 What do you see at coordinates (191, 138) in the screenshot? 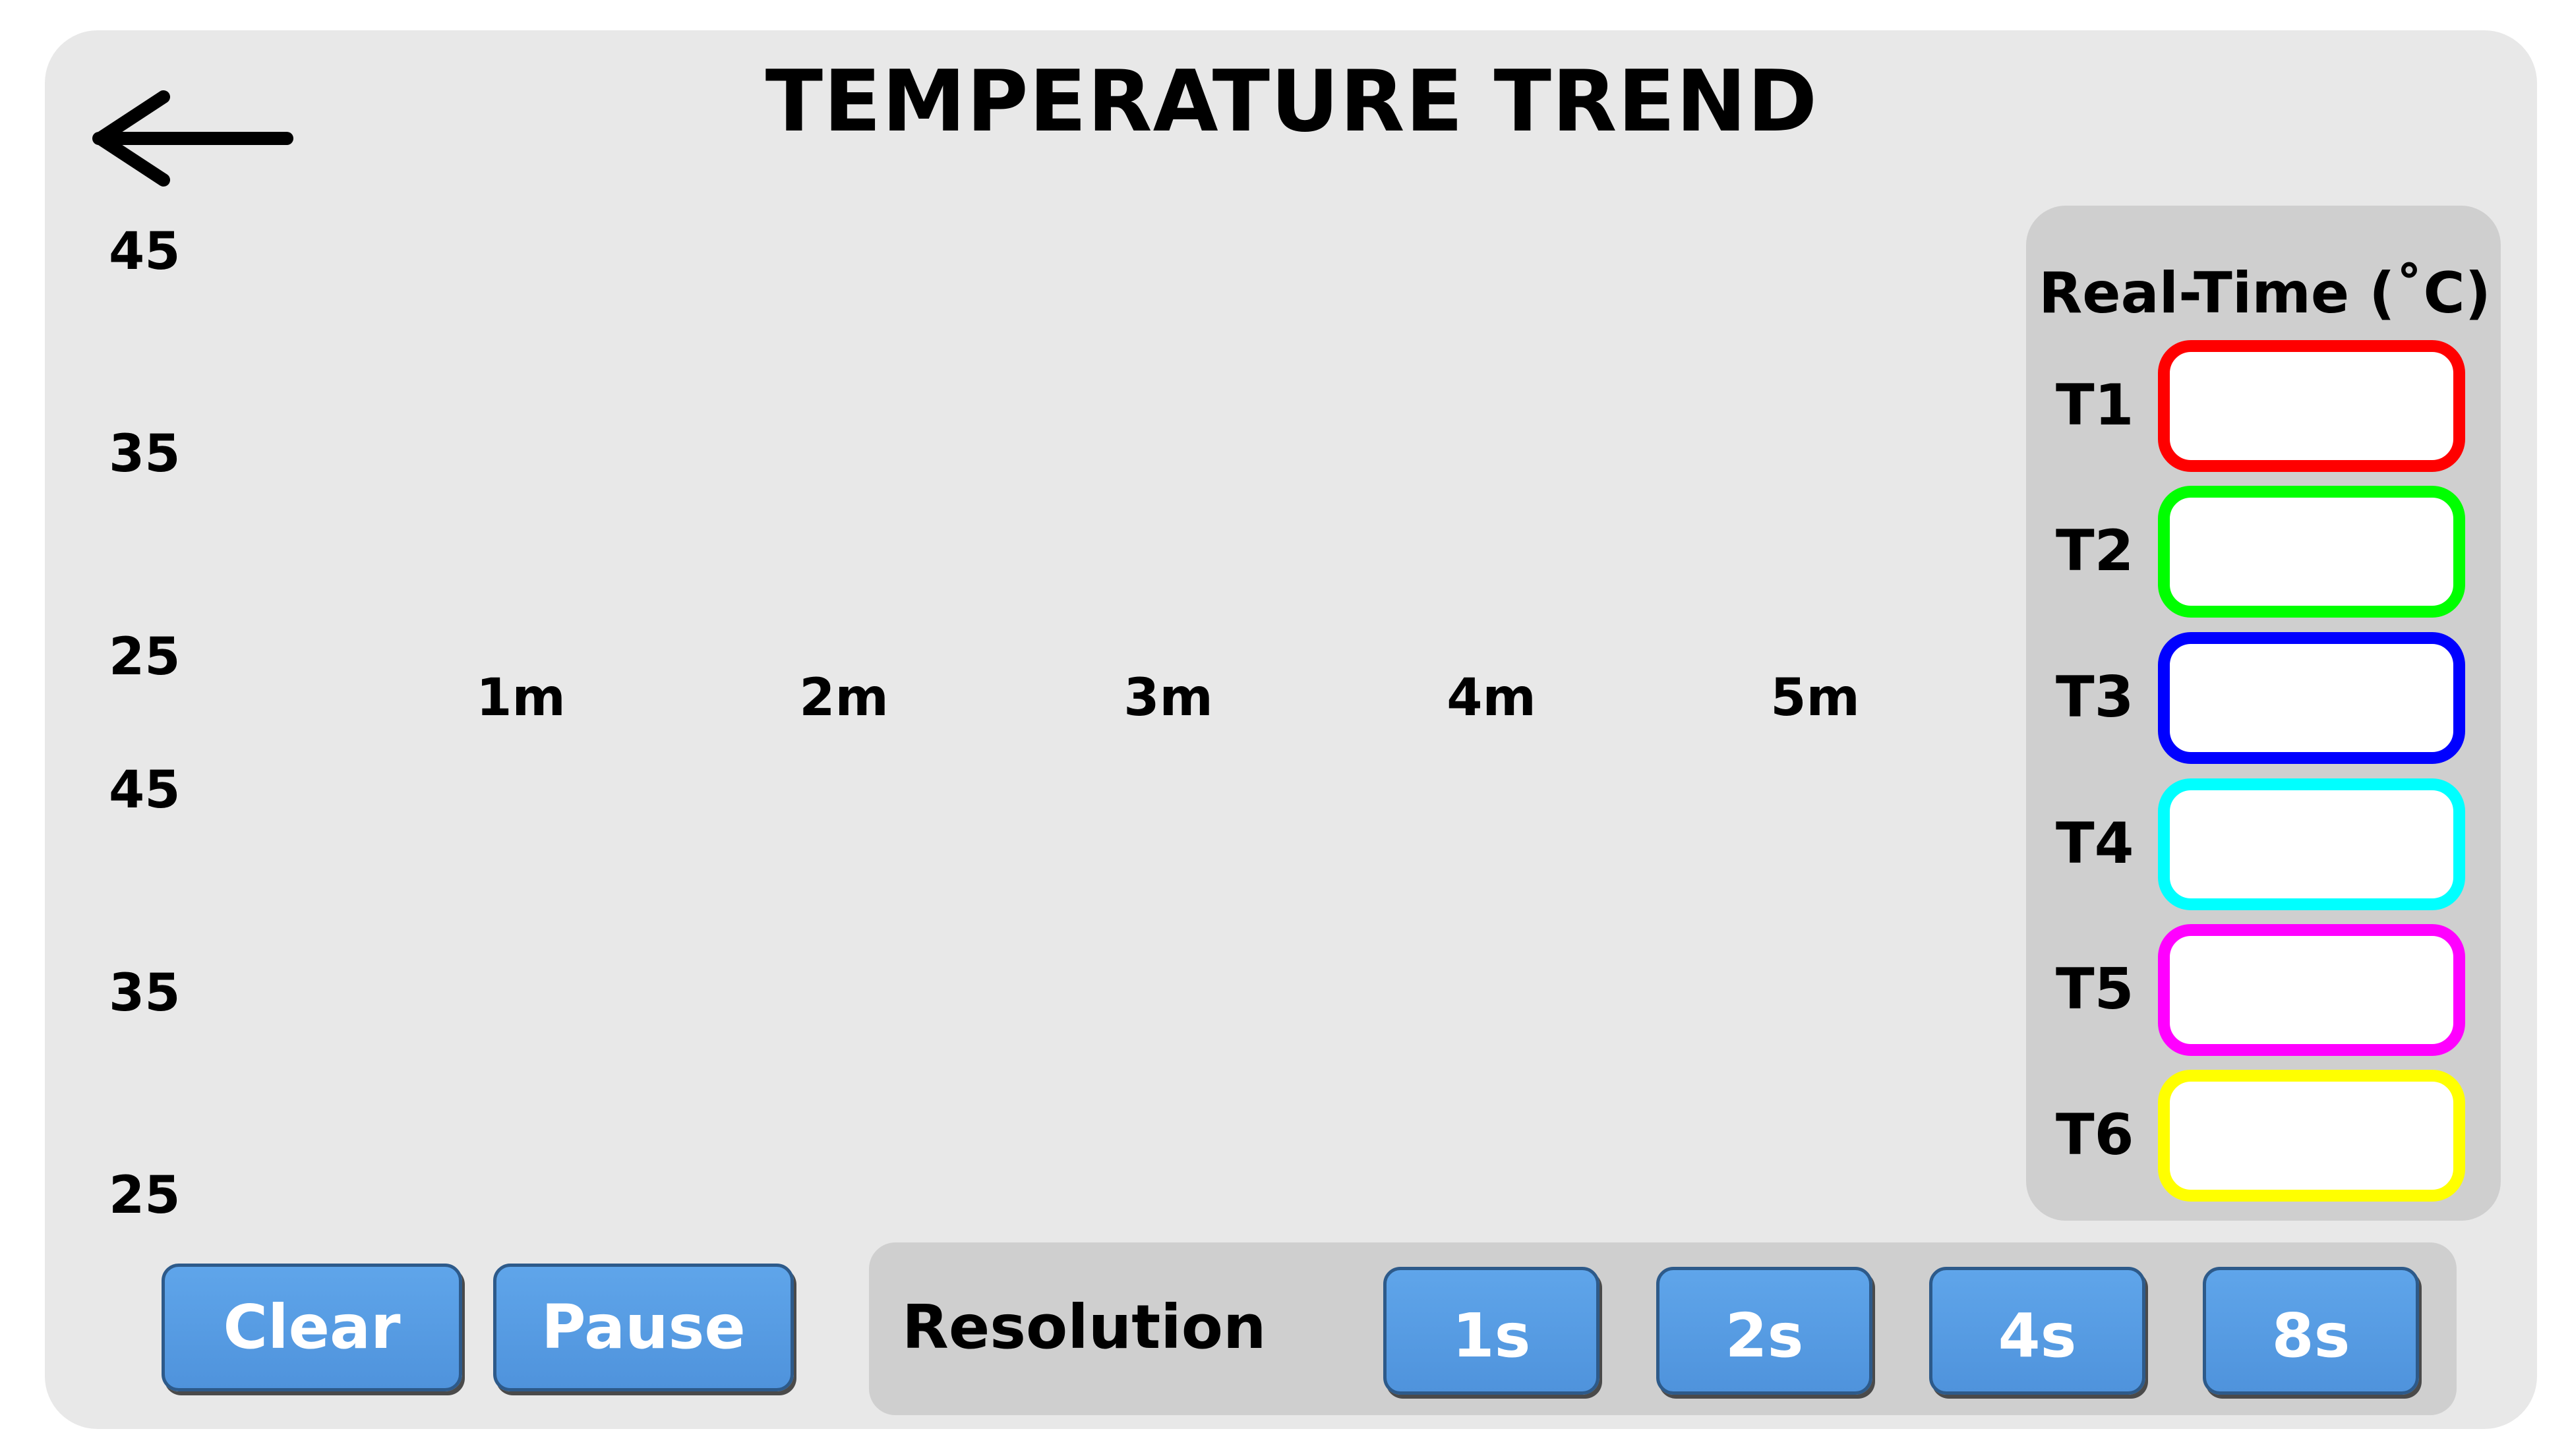
I see `arrow-left-icon` at bounding box center [191, 138].